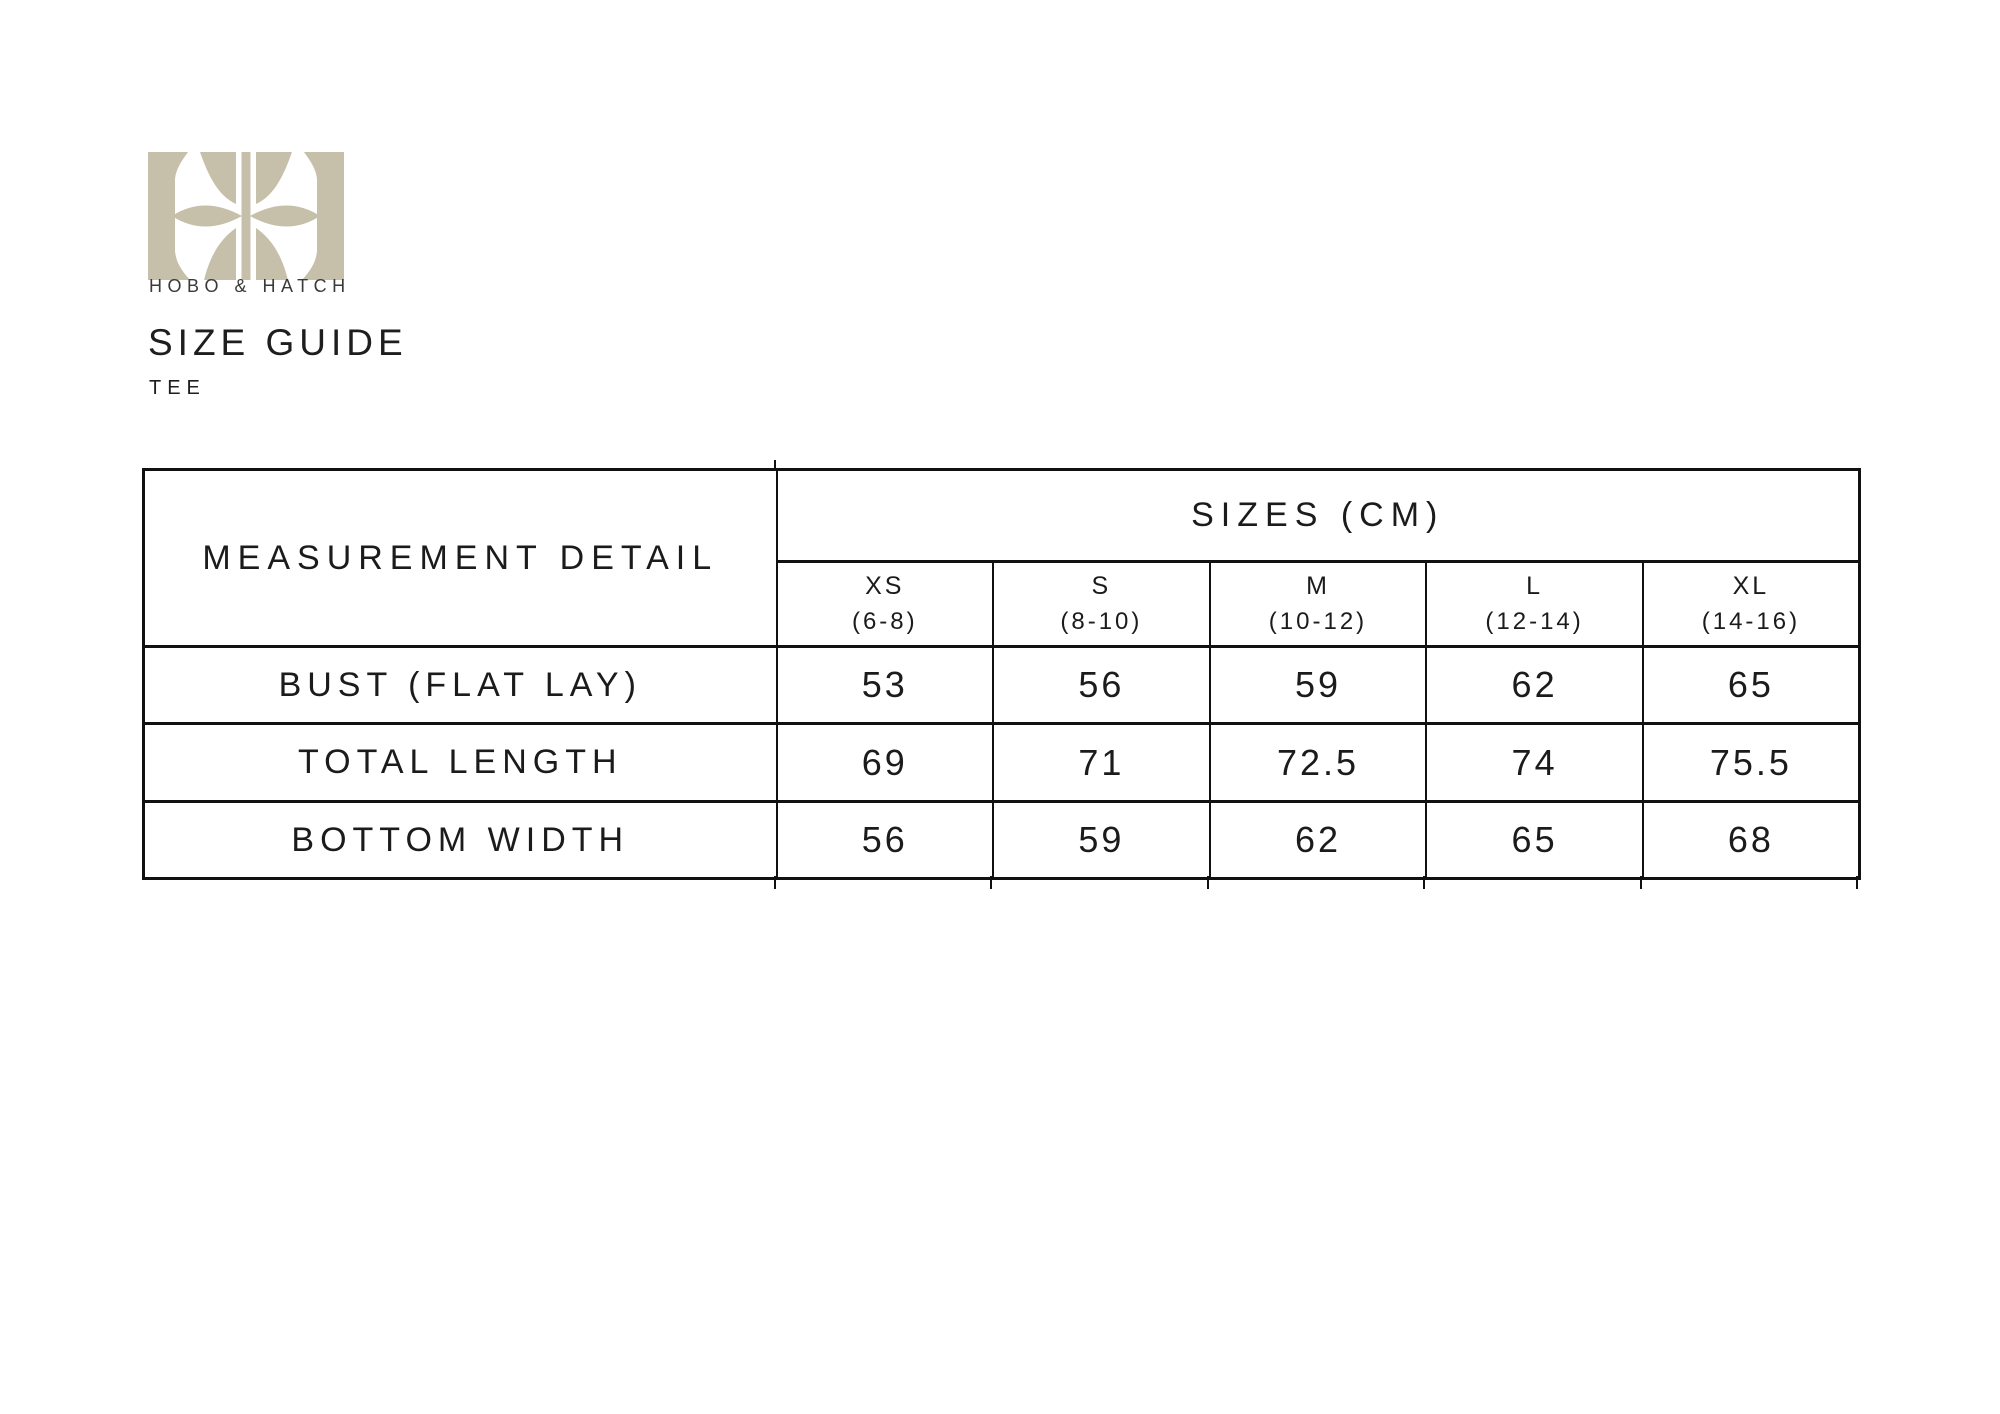 The width and height of the screenshot is (2000, 1414). What do you see at coordinates (1101, 621) in the screenshot?
I see `size-range: (8-10)` at bounding box center [1101, 621].